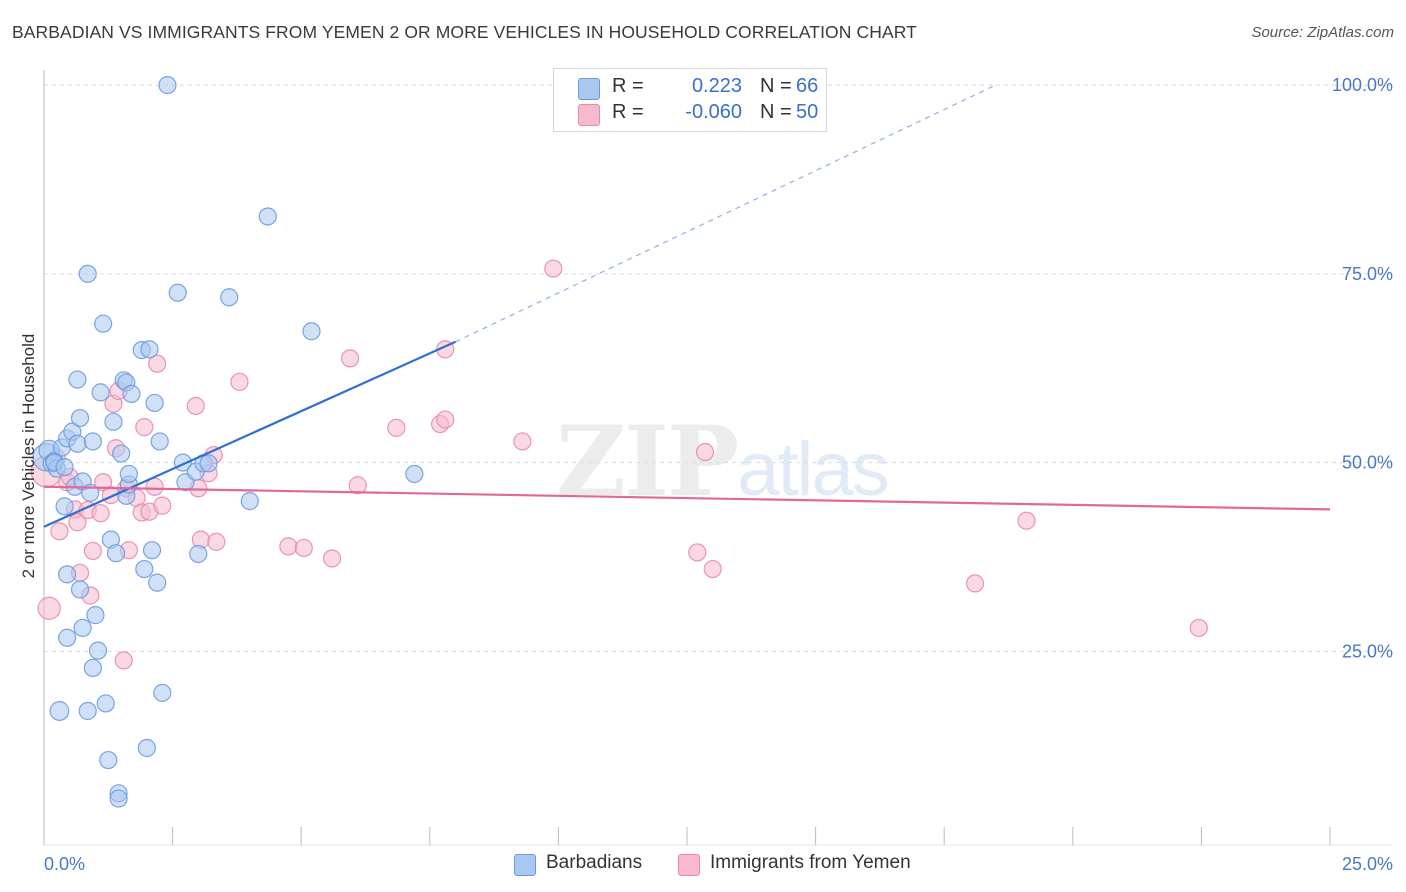  Describe the element at coordinates (1362, 85) in the screenshot. I see `y-tick-label: 100.0%` at that location.